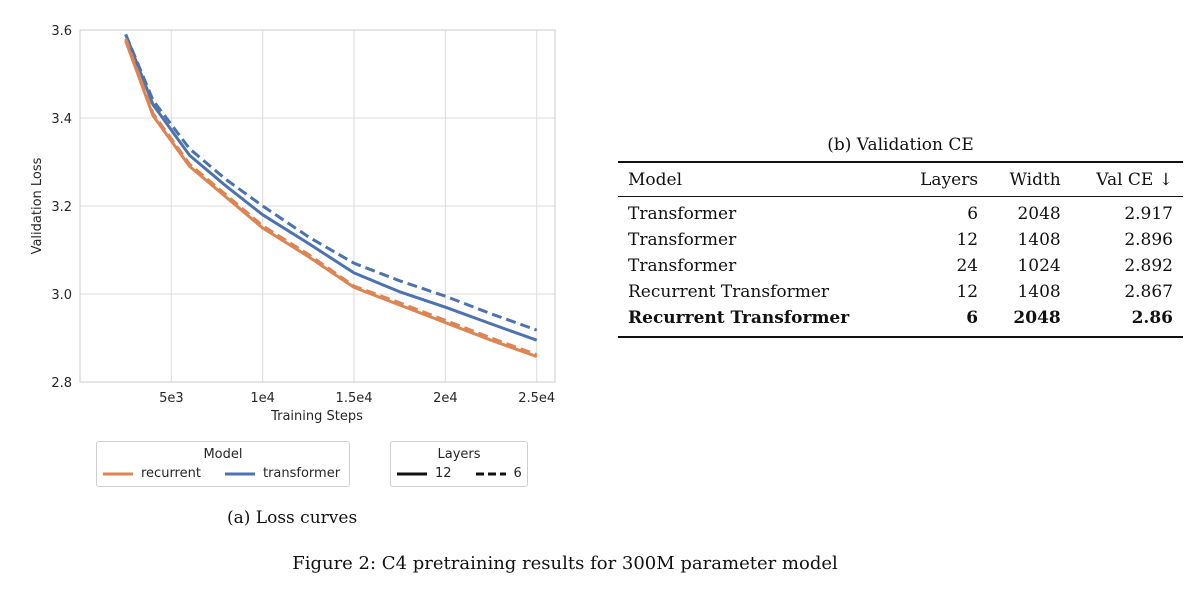 The image size is (1199, 604). What do you see at coordinates (900, 292) in the screenshot?
I see `table-row: Recurrent Transformer 12 1408 2.867` at bounding box center [900, 292].